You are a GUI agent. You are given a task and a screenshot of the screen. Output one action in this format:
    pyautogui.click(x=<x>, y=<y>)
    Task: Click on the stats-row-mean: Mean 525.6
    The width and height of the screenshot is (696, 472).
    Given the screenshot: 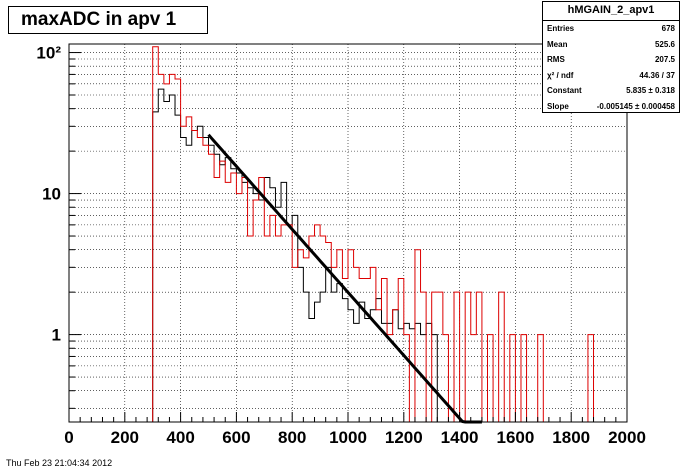 What is the action you would take?
    pyautogui.click(x=611, y=45)
    